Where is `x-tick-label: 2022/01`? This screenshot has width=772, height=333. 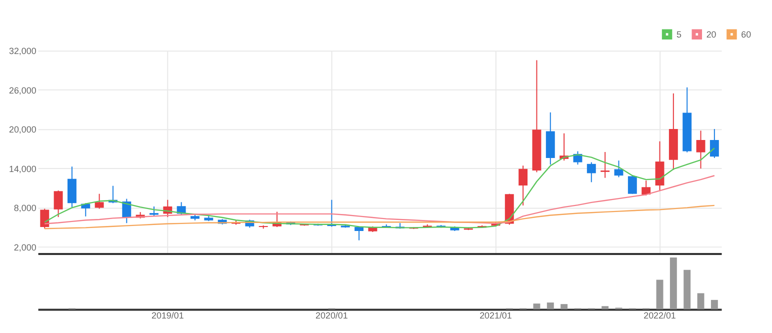
x-tick-label: 2022/01 is located at coordinates (660, 315).